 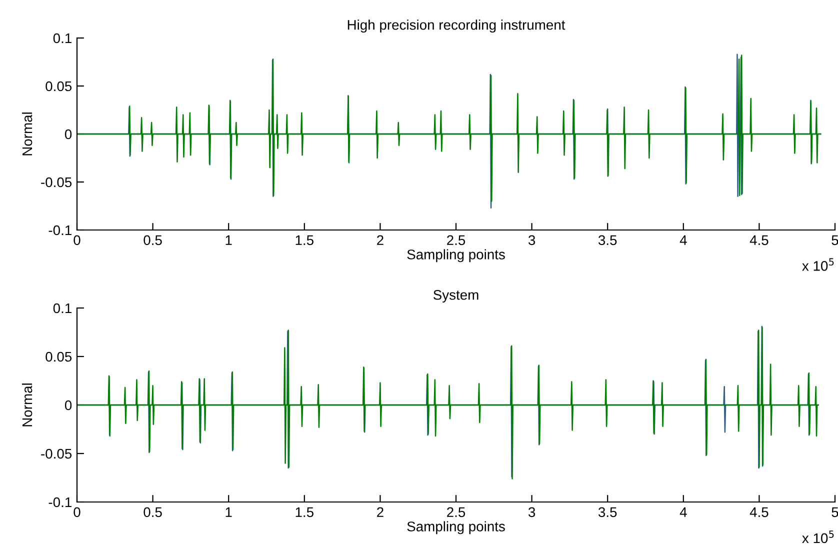 What do you see at coordinates (457, 26) in the screenshot?
I see `chart-title: High precision recording instrument` at bounding box center [457, 26].